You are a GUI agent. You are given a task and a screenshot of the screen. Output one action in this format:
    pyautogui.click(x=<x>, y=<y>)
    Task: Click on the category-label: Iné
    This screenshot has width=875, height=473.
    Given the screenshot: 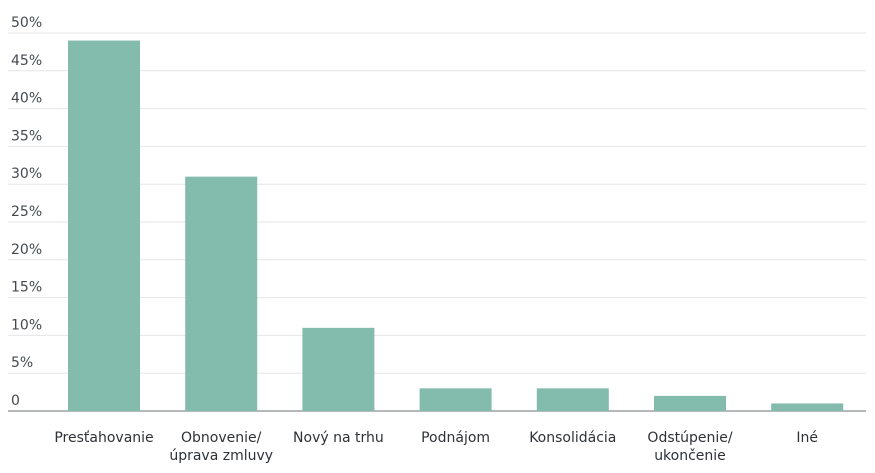 What is the action you would take?
    pyautogui.click(x=807, y=438)
    